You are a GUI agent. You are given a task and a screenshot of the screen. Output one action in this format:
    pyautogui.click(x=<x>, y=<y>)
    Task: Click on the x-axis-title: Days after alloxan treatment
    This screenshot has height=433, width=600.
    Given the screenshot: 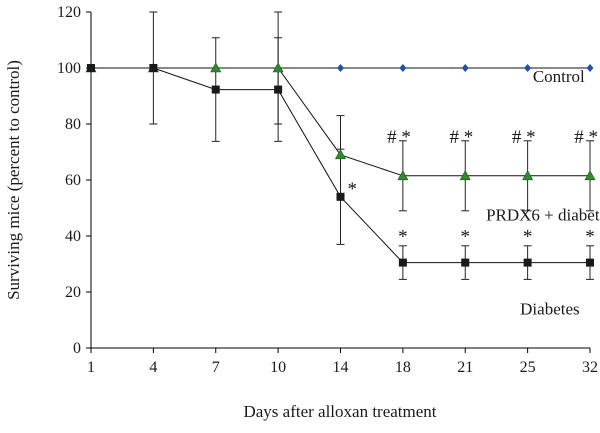 What is the action you would take?
    pyautogui.click(x=339, y=411)
    